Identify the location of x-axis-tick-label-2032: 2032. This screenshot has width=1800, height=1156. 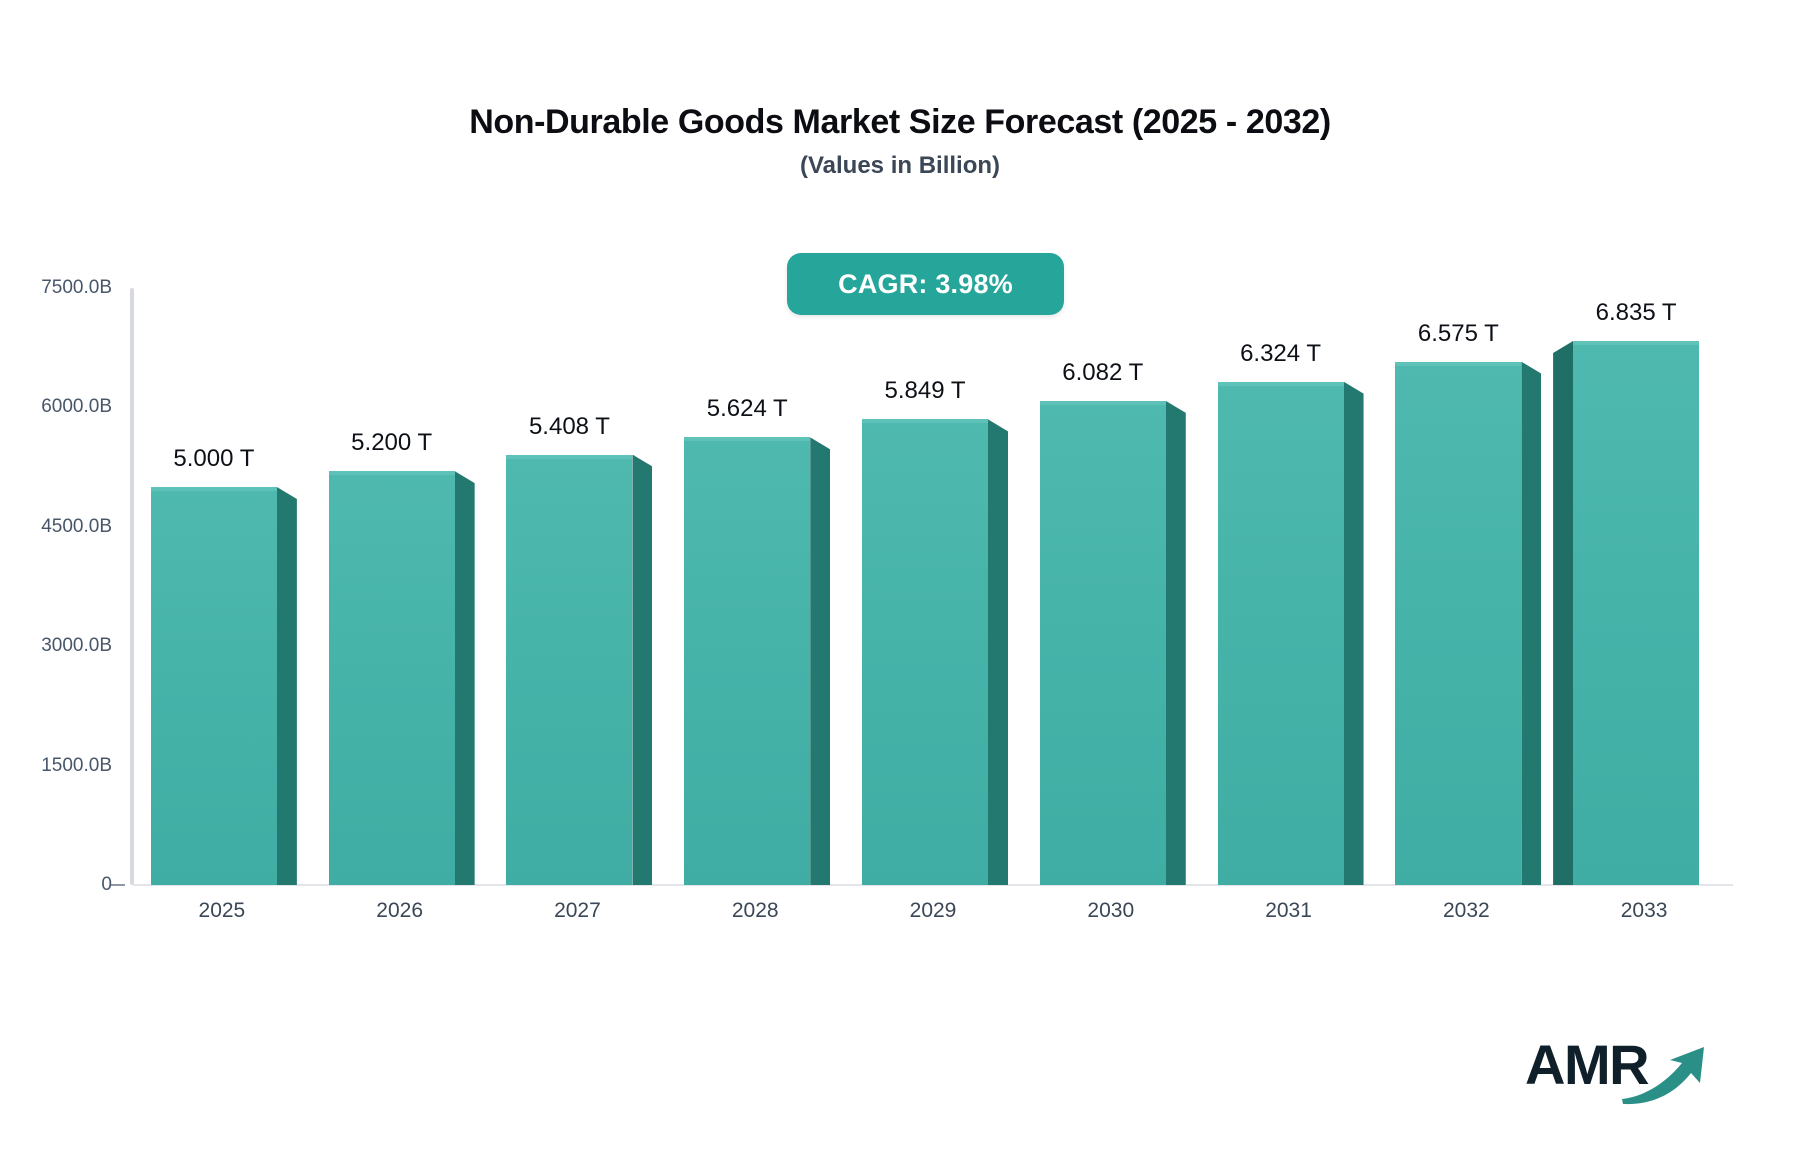
(1466, 910).